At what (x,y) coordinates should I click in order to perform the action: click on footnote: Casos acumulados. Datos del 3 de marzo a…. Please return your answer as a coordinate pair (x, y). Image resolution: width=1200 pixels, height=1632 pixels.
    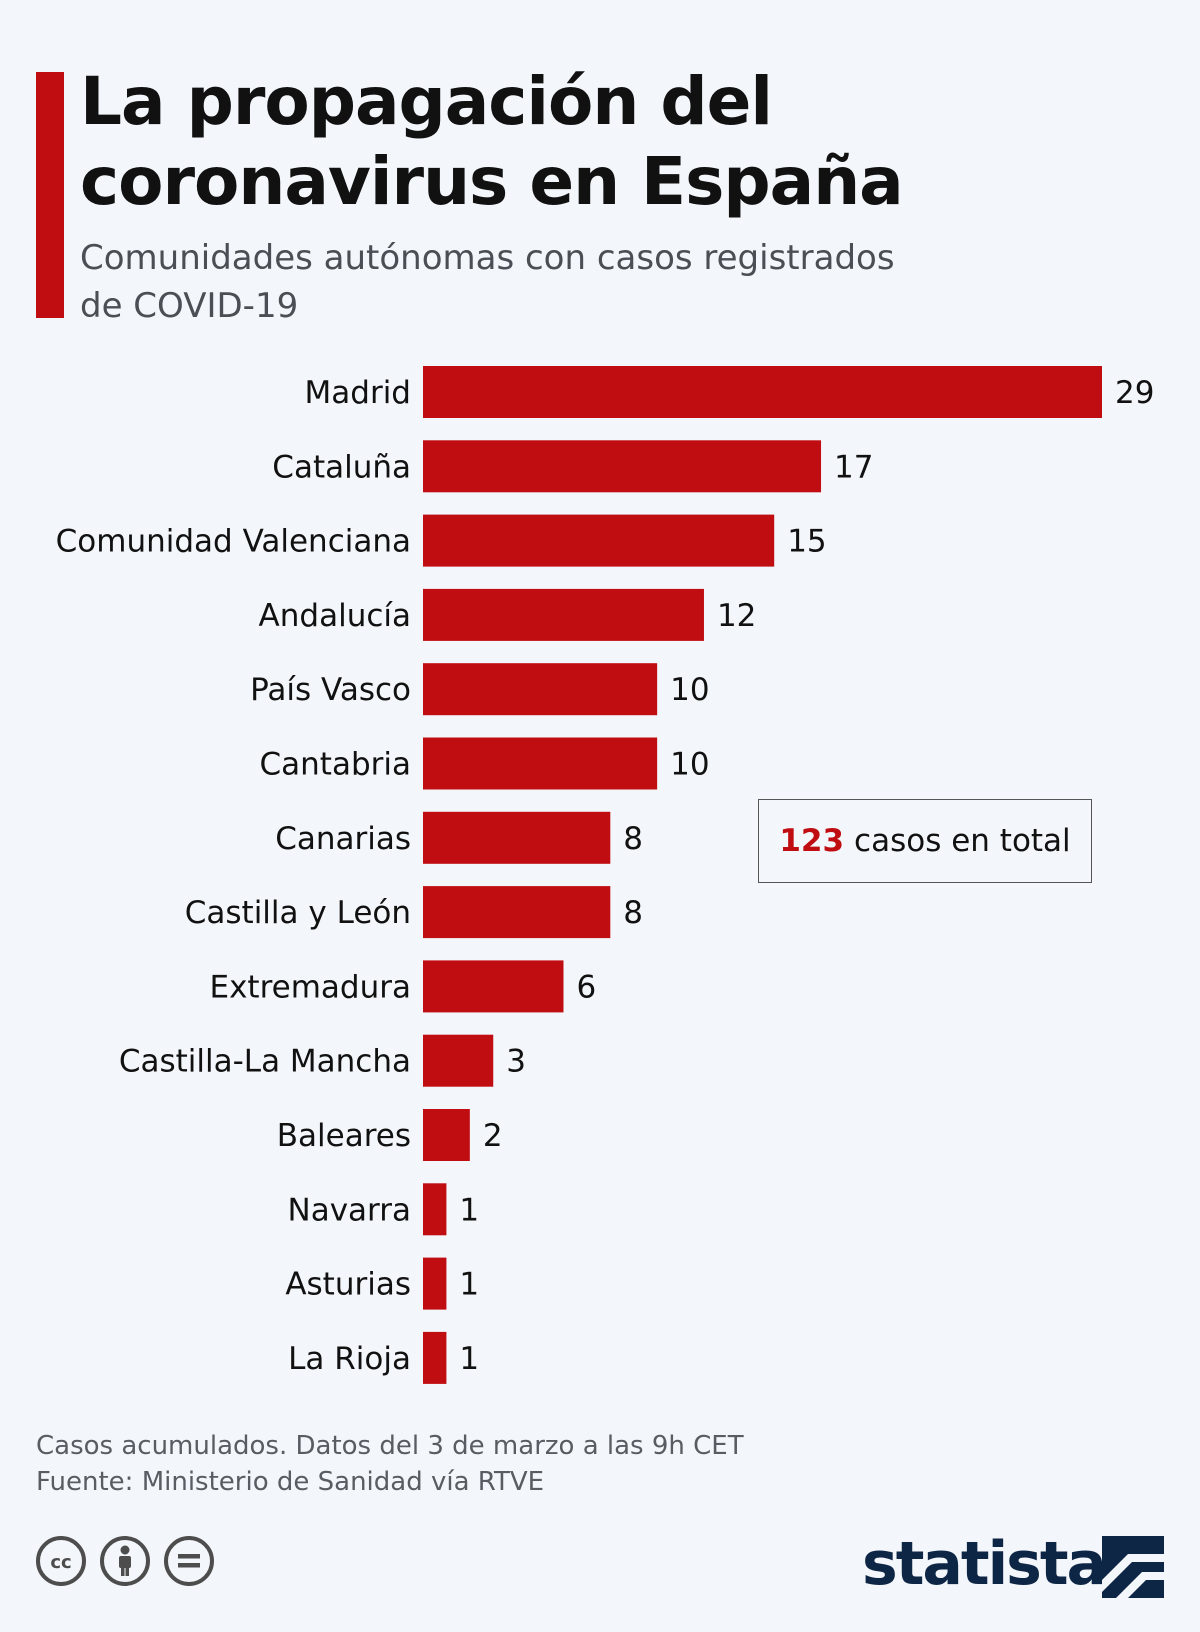
    Looking at the image, I should click on (586, 1464).